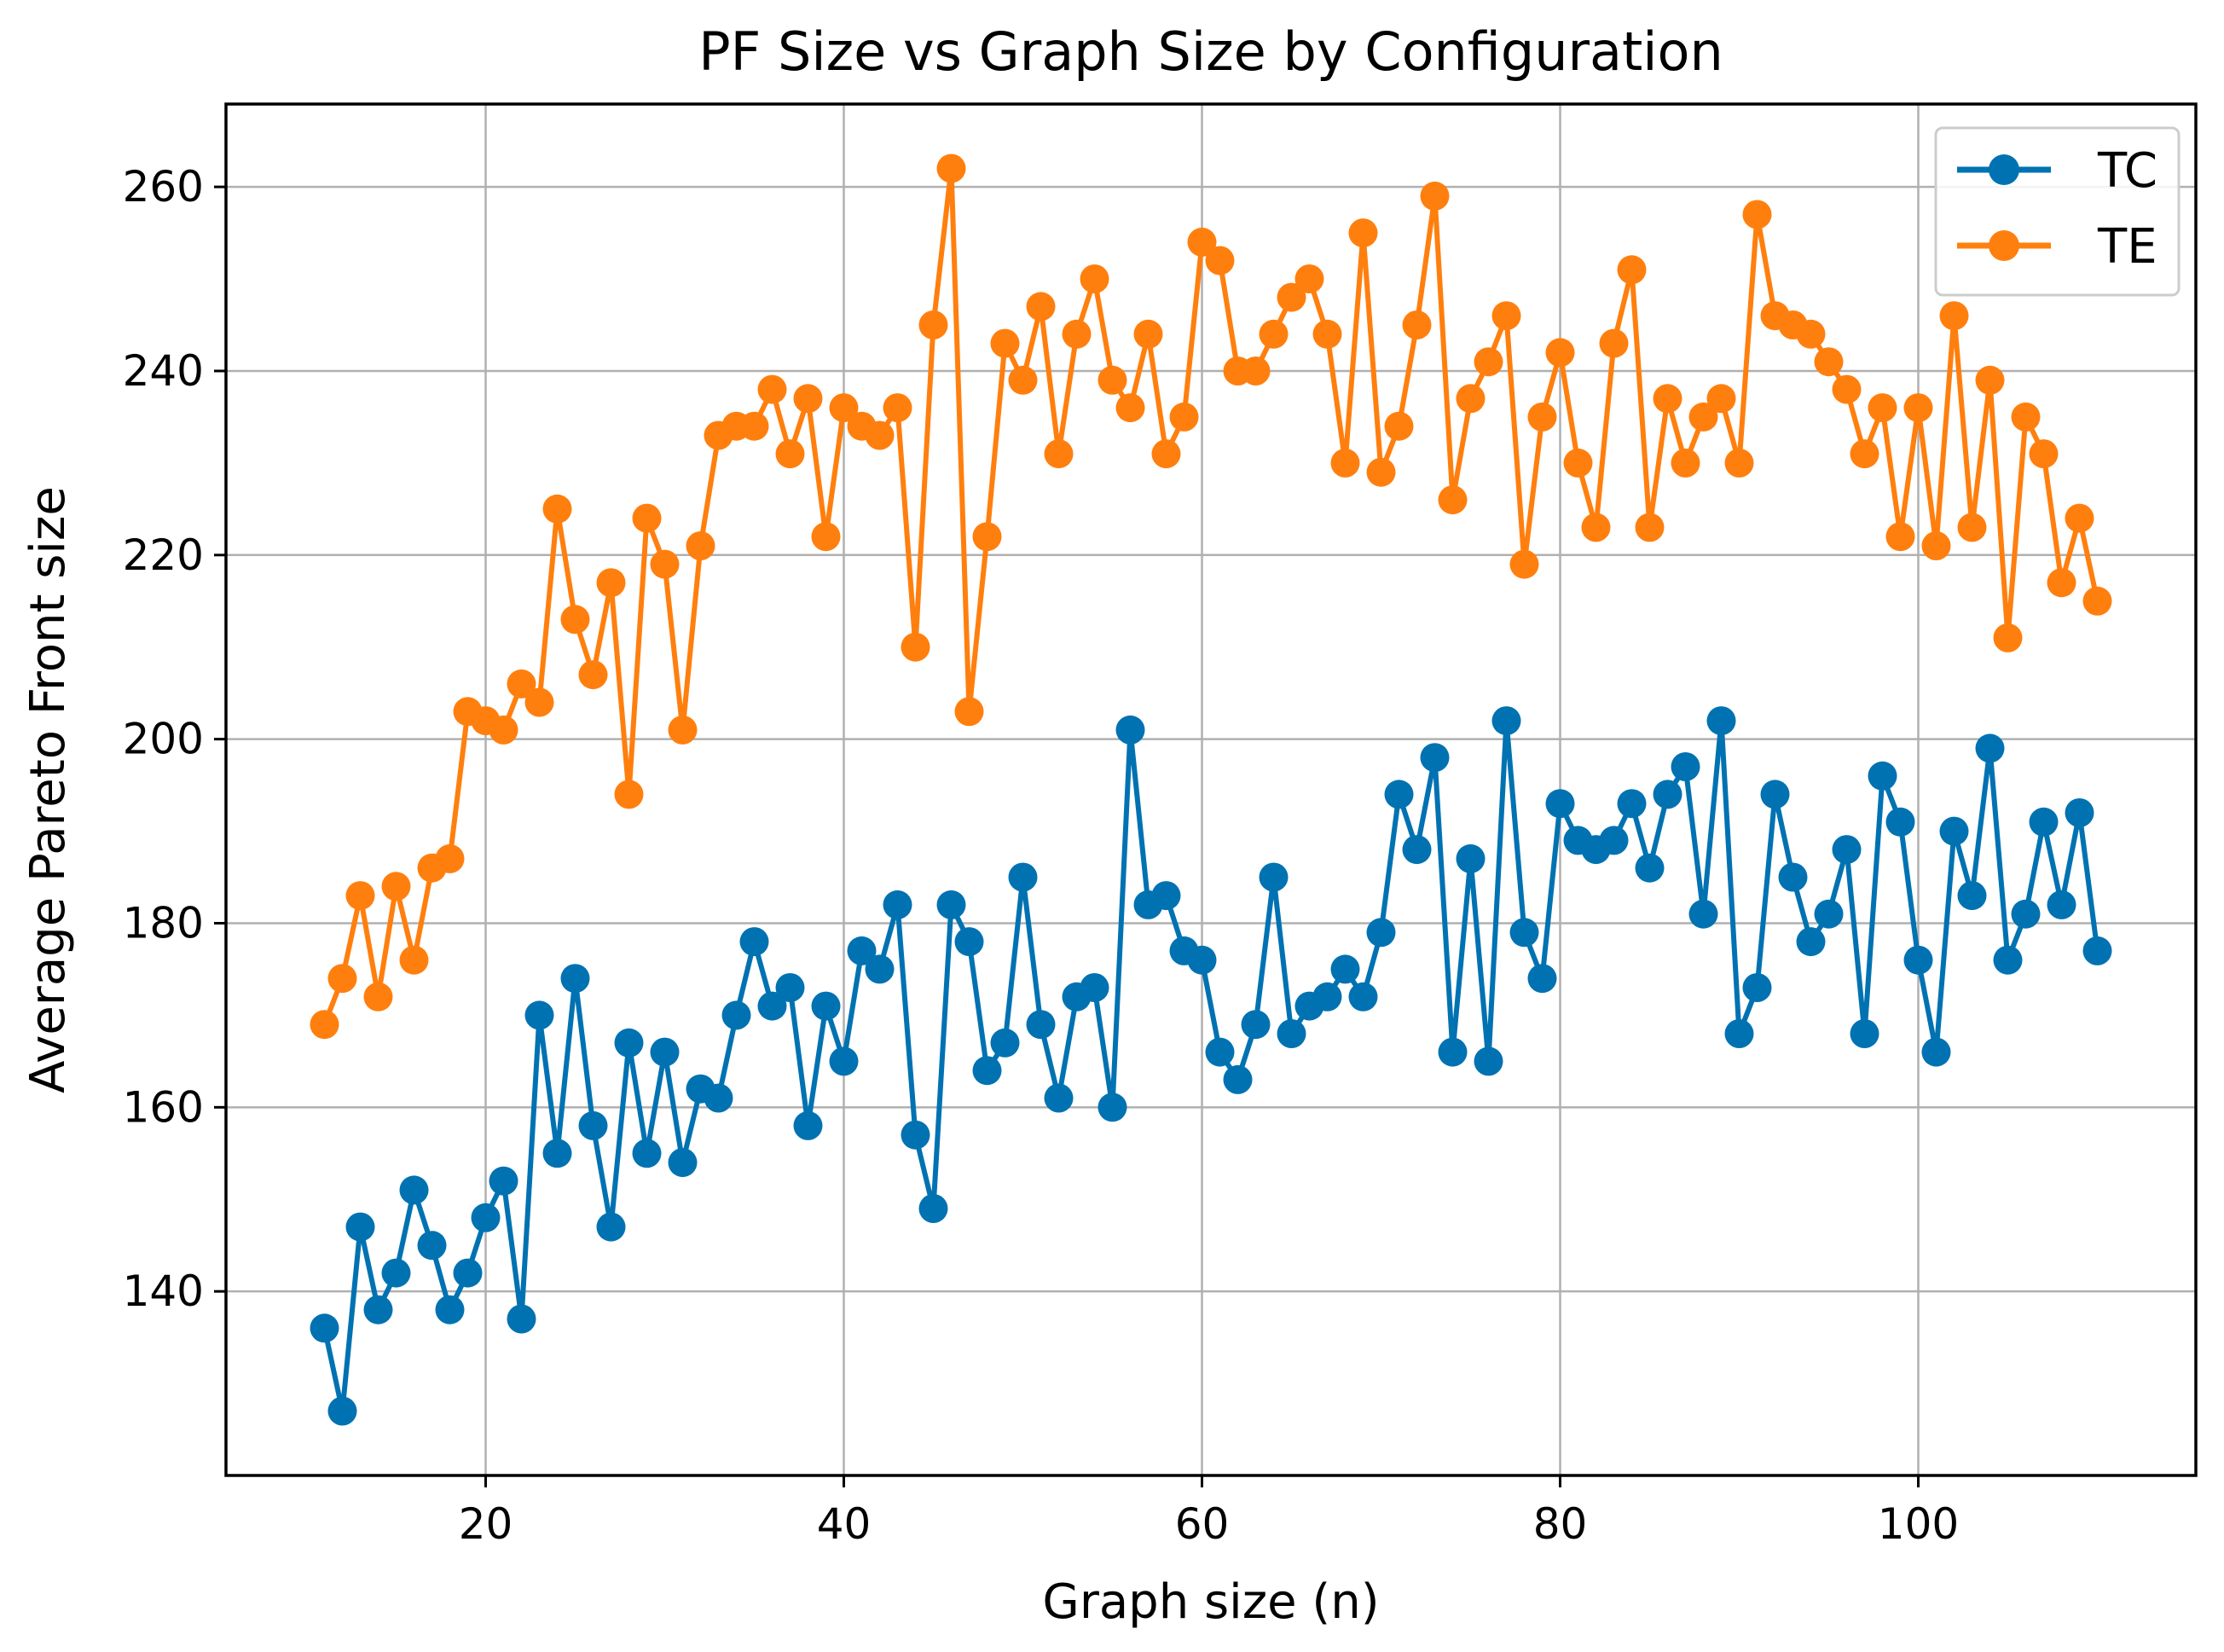  I want to click on y-tick-label: 260, so click(163, 187).